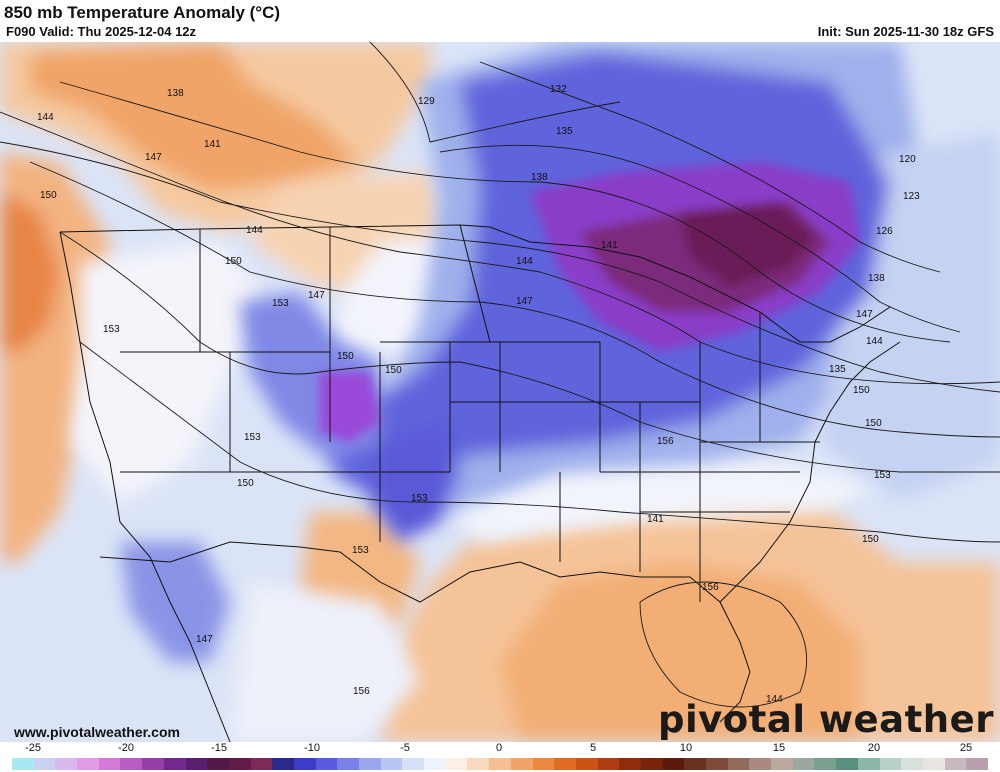 The height and width of the screenshot is (772, 1000). What do you see at coordinates (655, 502) in the screenshot?
I see `neutral-southern-band` at bounding box center [655, 502].